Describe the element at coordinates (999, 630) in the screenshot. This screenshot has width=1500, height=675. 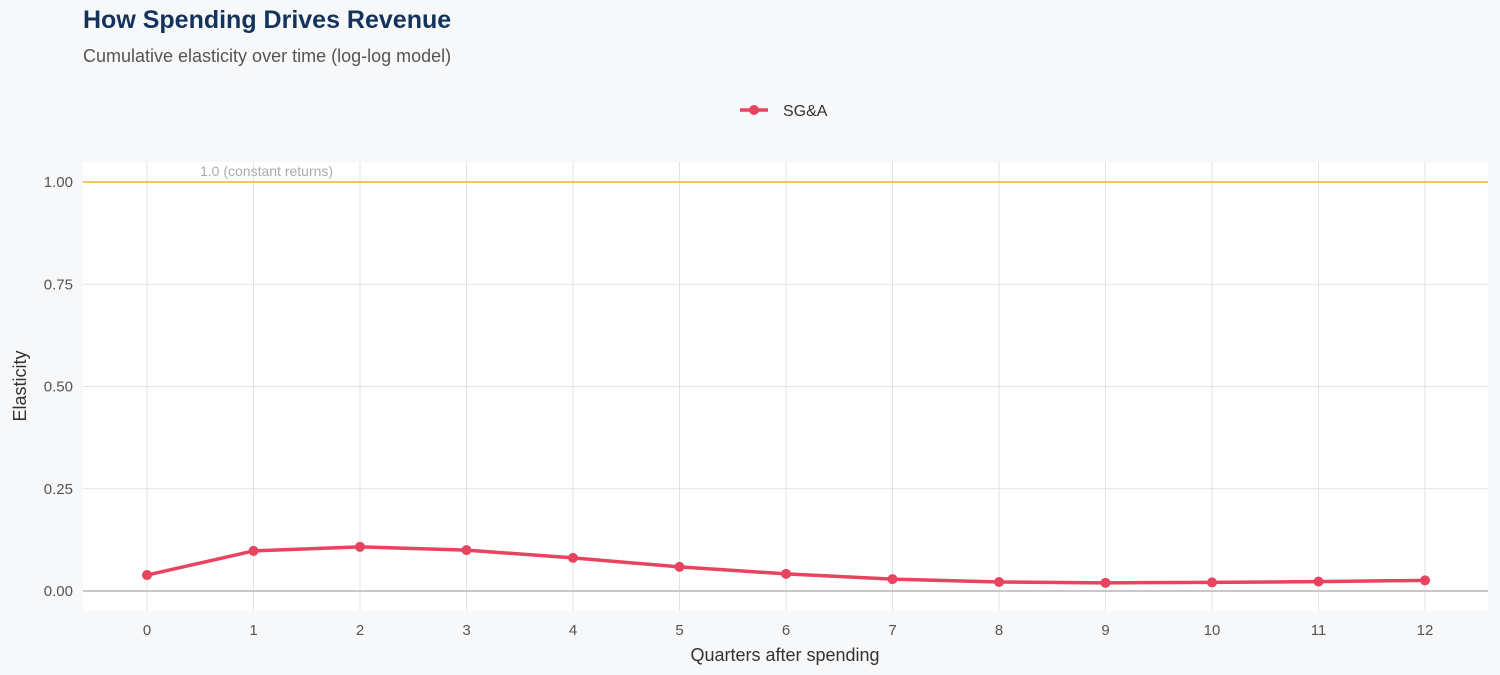
I see `x-tick-label: 8` at that location.